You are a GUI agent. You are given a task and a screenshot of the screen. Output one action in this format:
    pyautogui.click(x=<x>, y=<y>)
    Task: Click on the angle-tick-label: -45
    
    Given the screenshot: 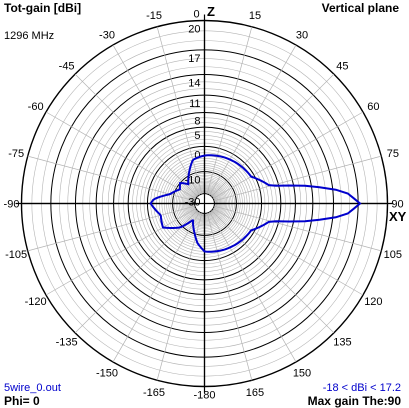 What is the action you would take?
    pyautogui.click(x=67, y=67)
    